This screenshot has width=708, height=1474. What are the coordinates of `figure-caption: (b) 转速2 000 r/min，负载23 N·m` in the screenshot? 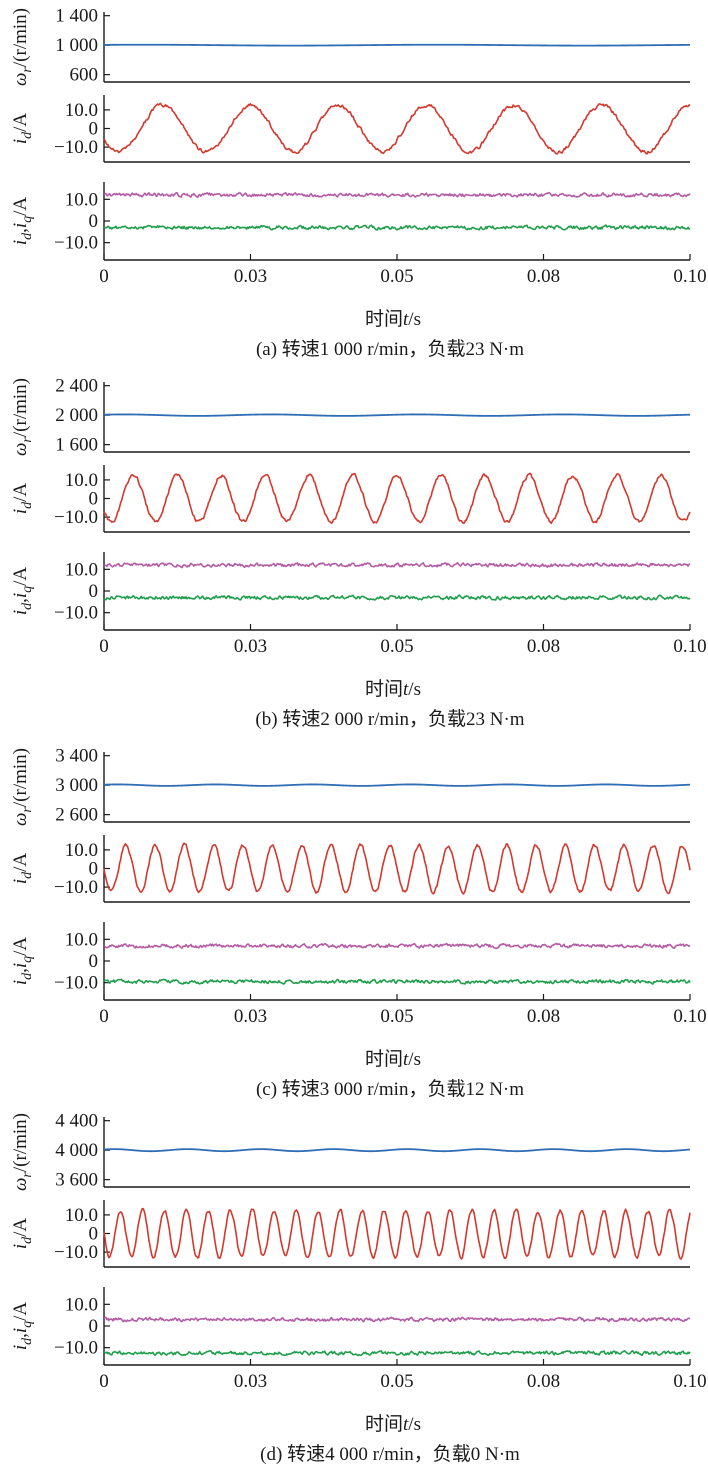 It's located at (389, 719).